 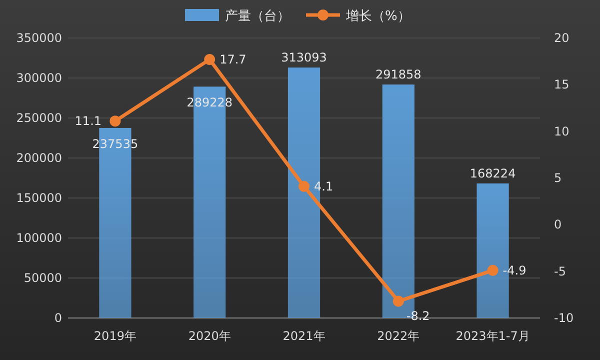 What do you see at coordinates (209, 336) in the screenshot?
I see `x-tick-label: 2020年` at bounding box center [209, 336].